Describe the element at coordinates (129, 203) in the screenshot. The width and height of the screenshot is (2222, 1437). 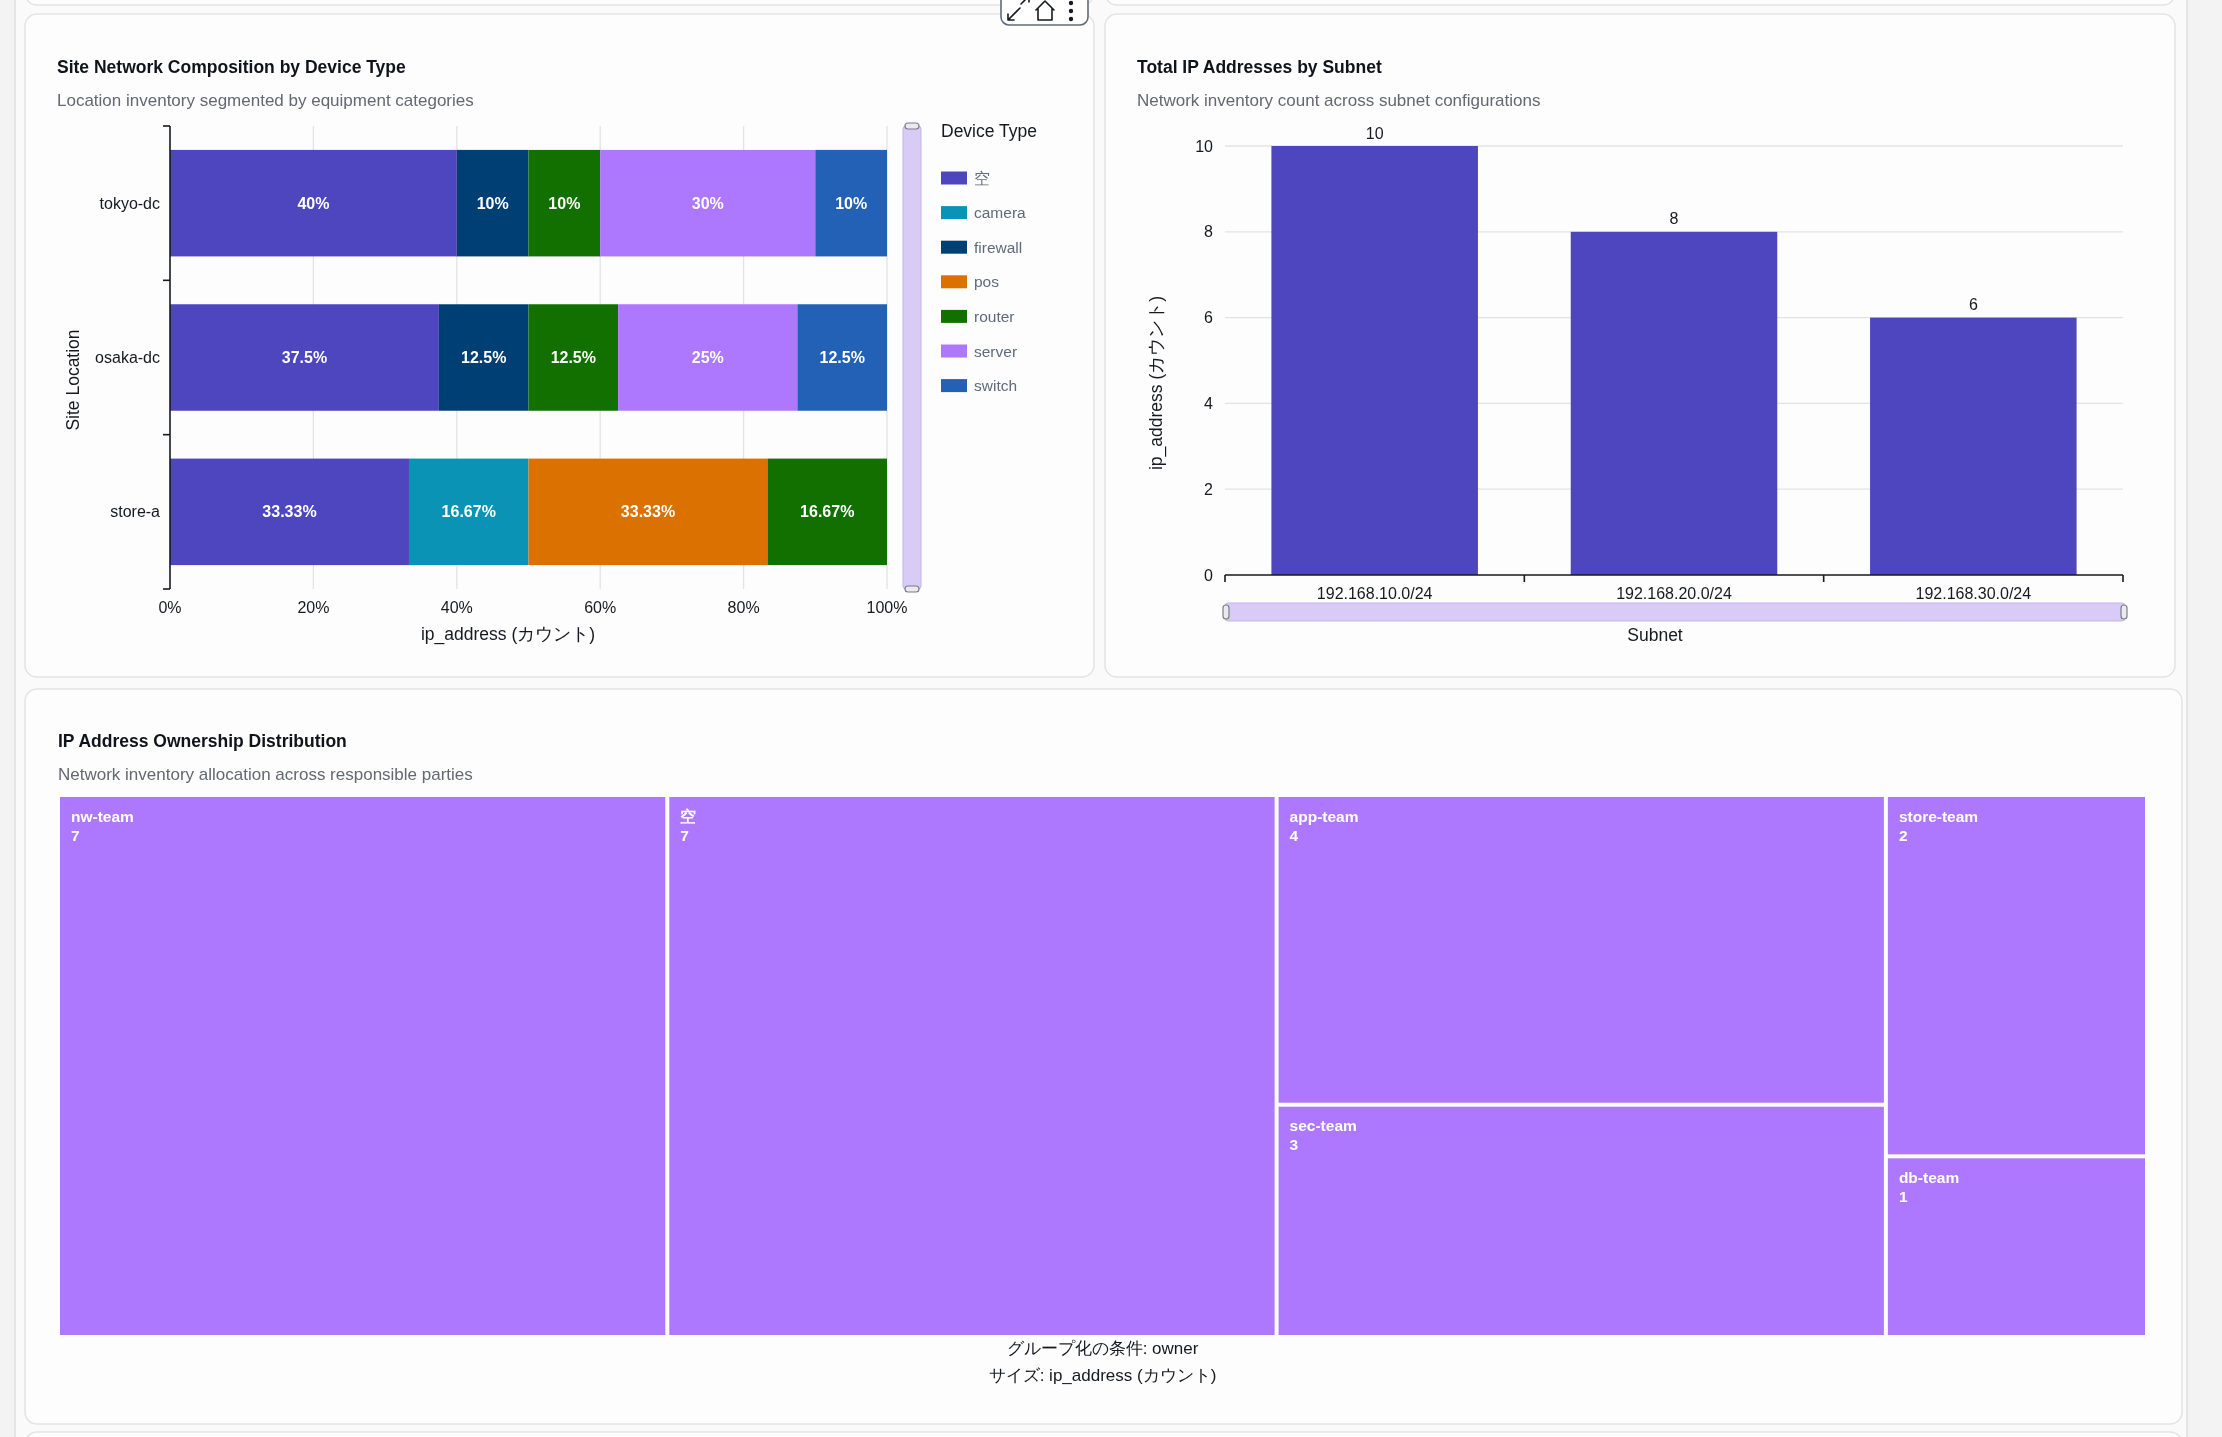
I see `tick-label: tokyo-dc` at that location.